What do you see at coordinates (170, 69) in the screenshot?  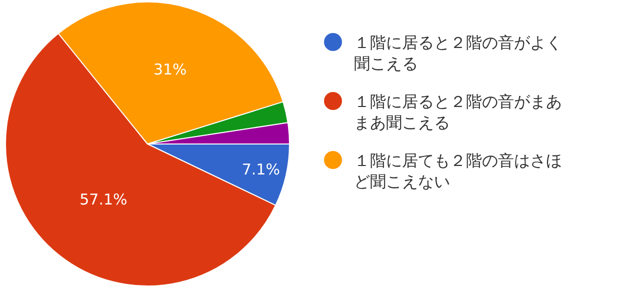 I see `data-label: 31%` at bounding box center [170, 69].